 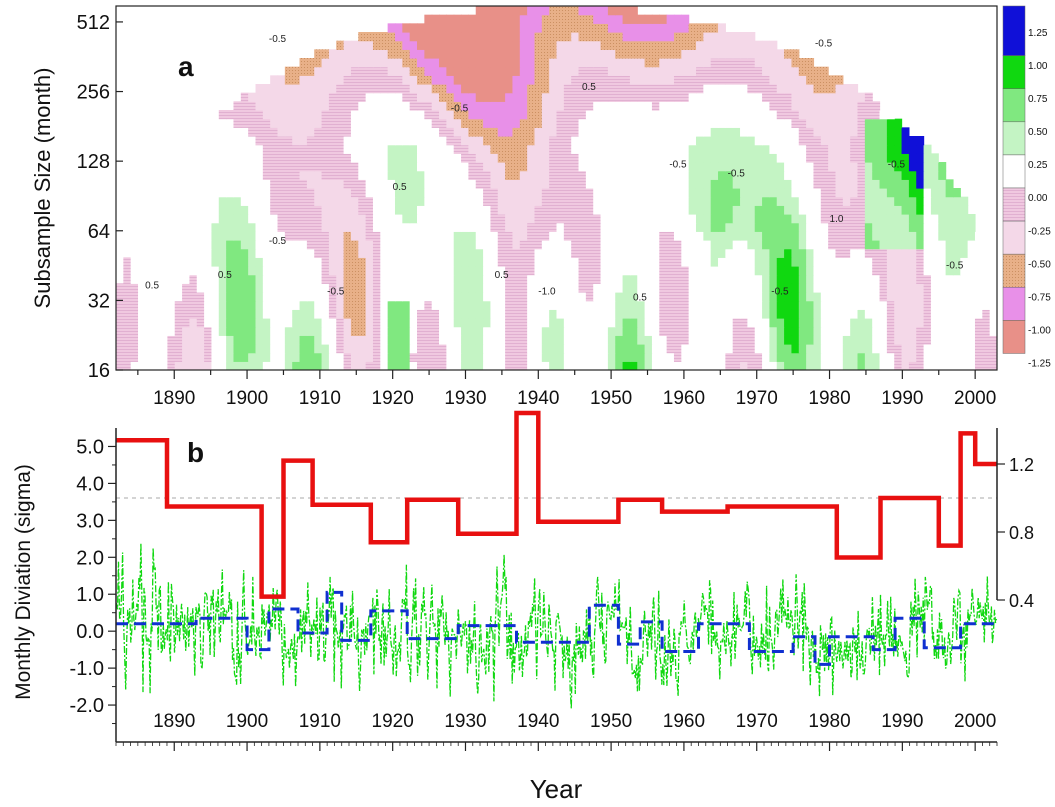 What do you see at coordinates (1038, 165) in the screenshot?
I see `colorbar-label: 0.25` at bounding box center [1038, 165].